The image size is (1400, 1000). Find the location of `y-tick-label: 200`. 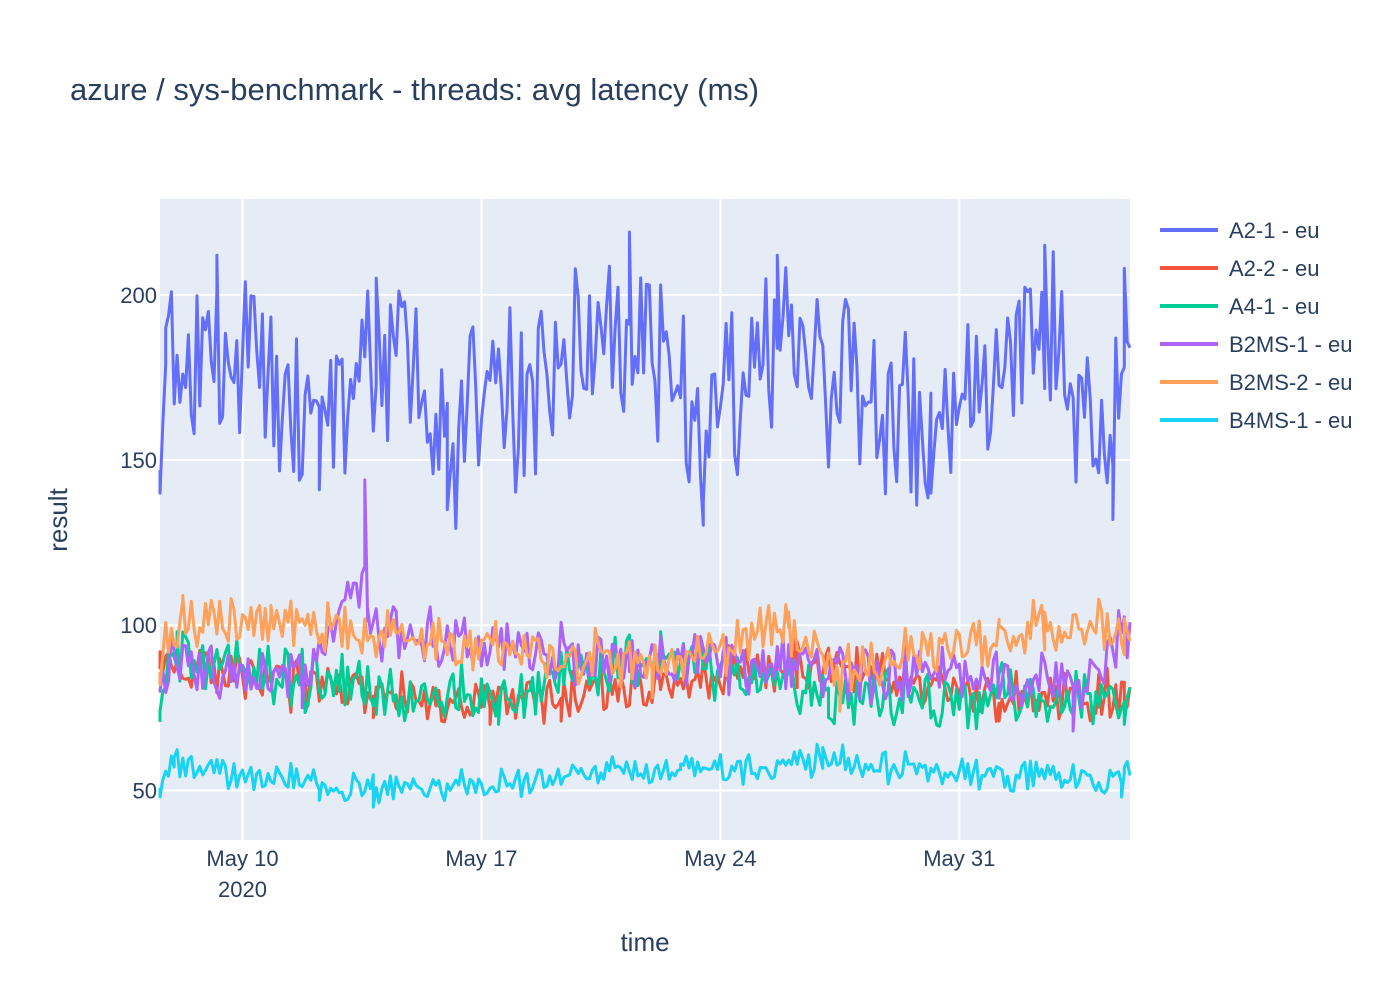

y-tick-label: 200 is located at coordinates (138, 295).